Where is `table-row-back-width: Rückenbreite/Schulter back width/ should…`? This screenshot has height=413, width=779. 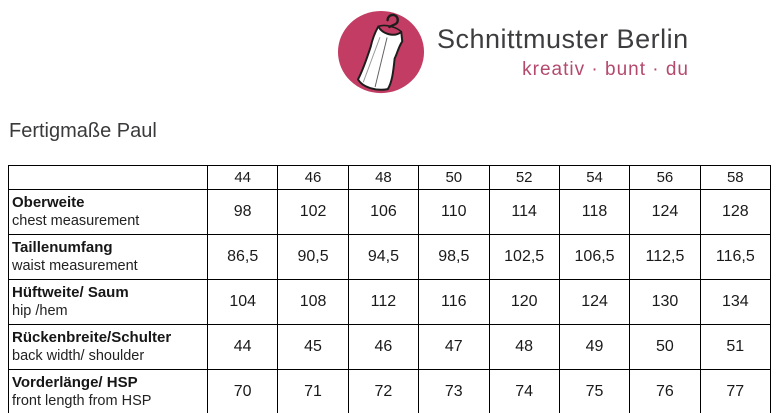
table-row-back-width: Rückenbreite/Schulter back width/ should… is located at coordinates (390, 347).